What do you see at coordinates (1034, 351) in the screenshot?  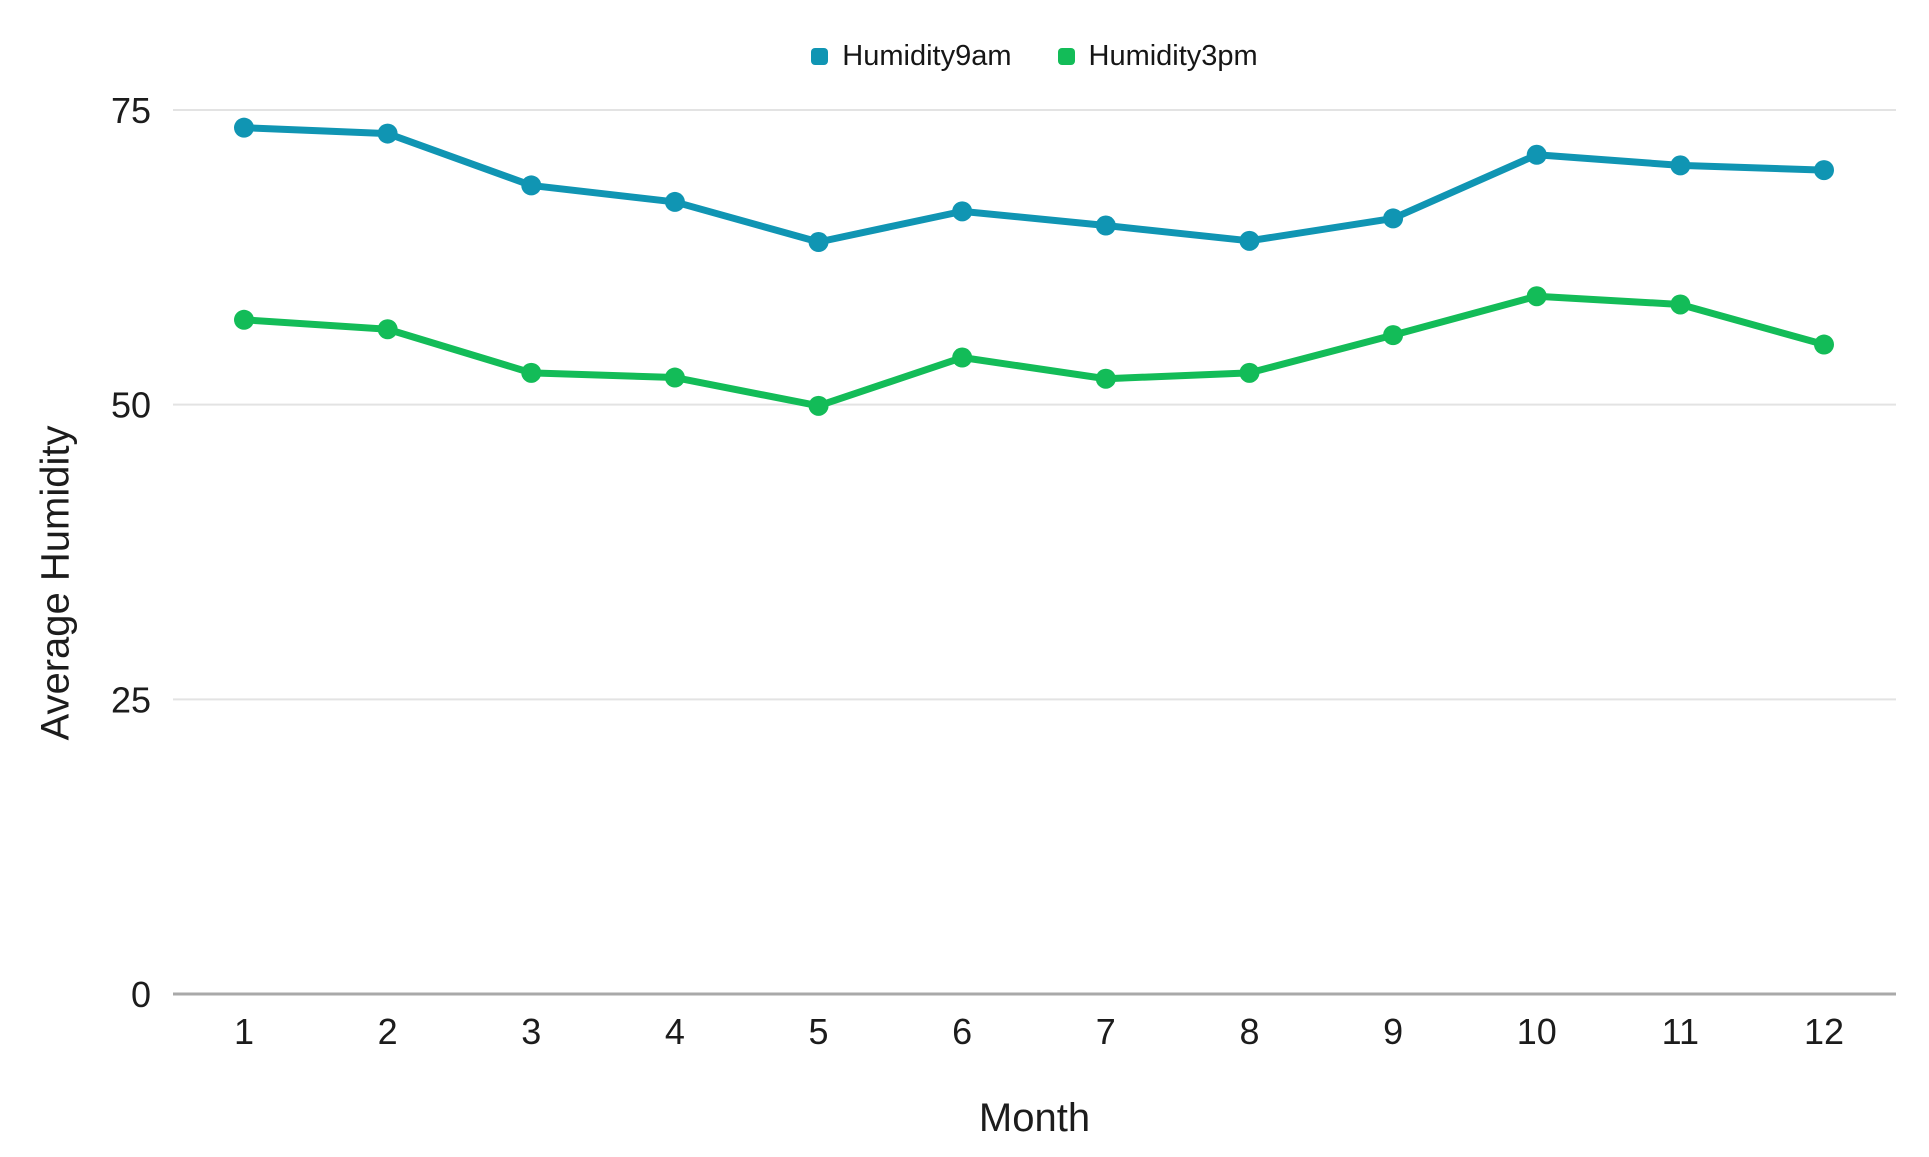 I see `humidity3pm-line` at bounding box center [1034, 351].